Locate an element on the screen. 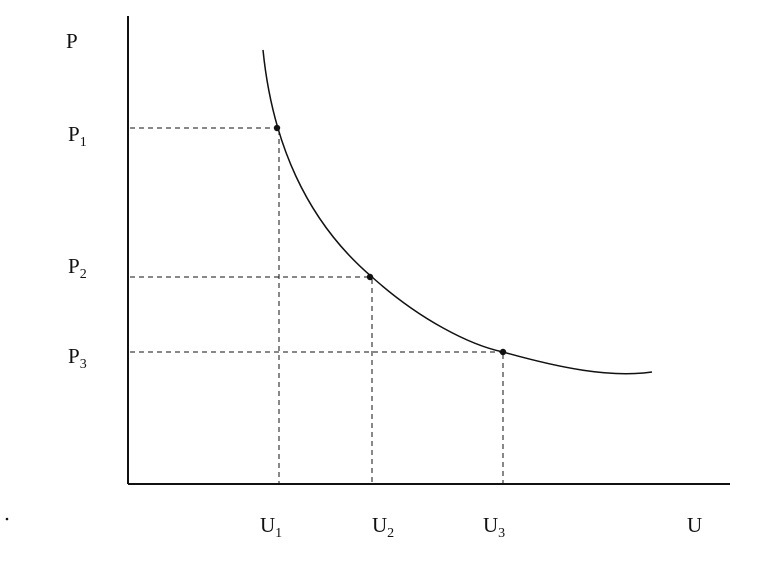 Image resolution: width=775 pixels, height=562 pixels. y-tick-p2-main: P is located at coordinates (74, 266).